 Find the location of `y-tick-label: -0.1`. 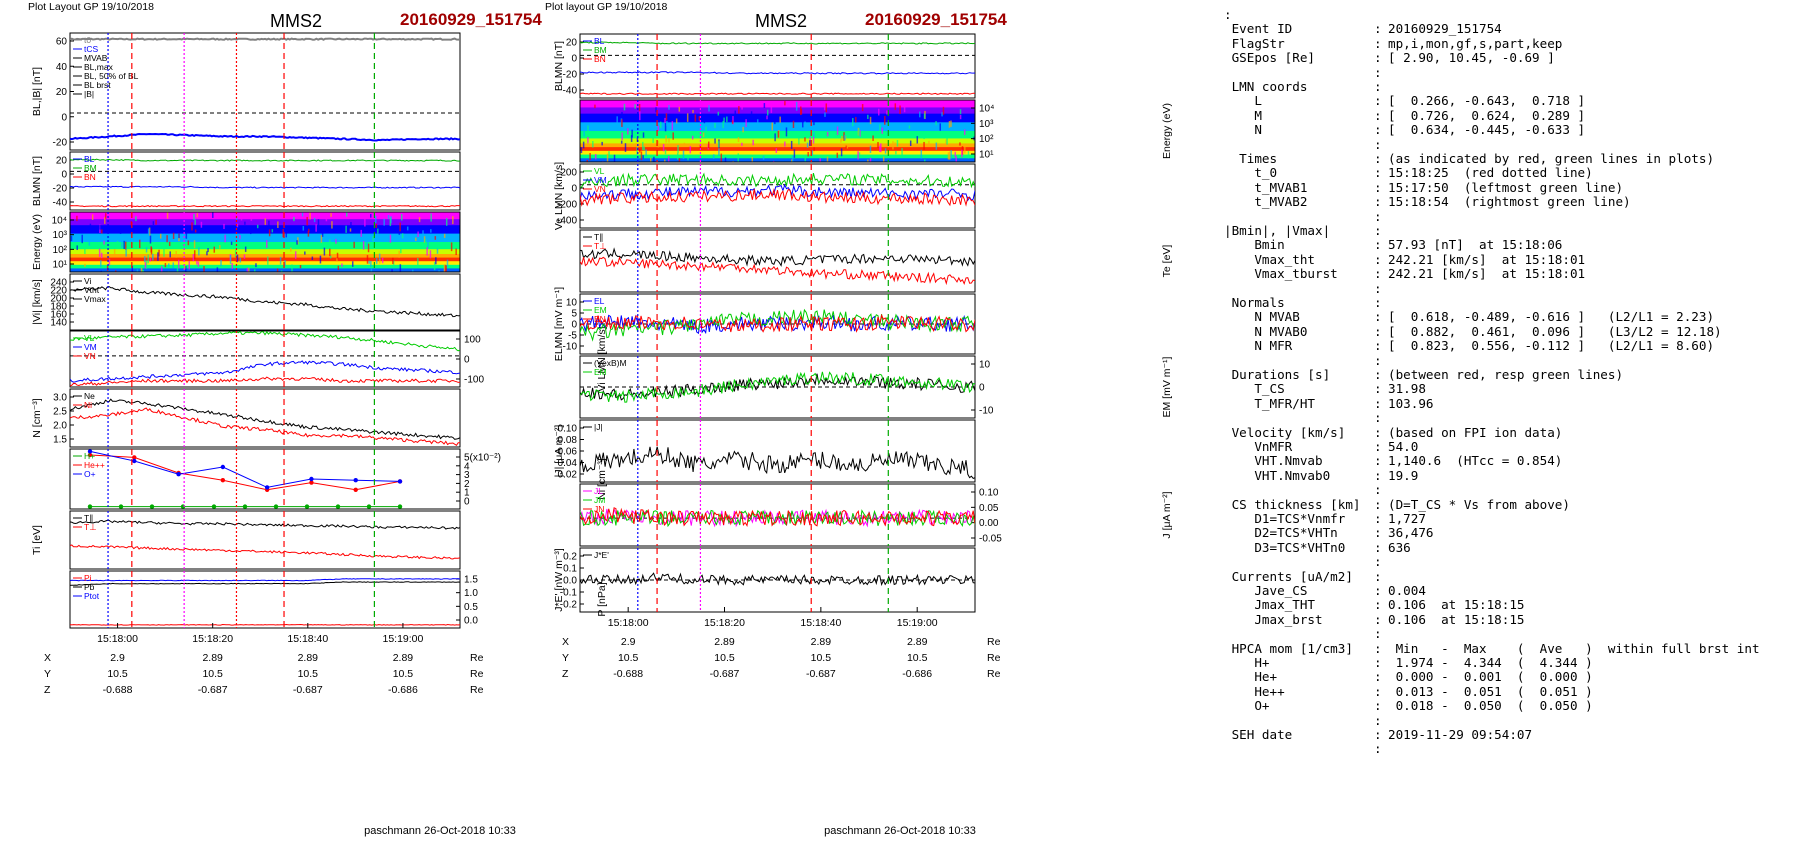

y-tick-label: -0.1 is located at coordinates (569, 593).